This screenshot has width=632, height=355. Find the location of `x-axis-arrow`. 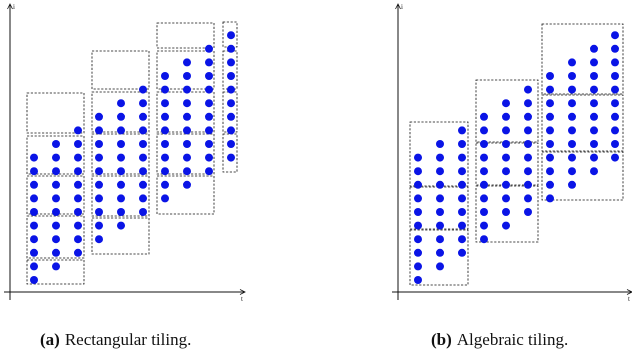

x-axis-arrow is located at coordinates (629, 292).